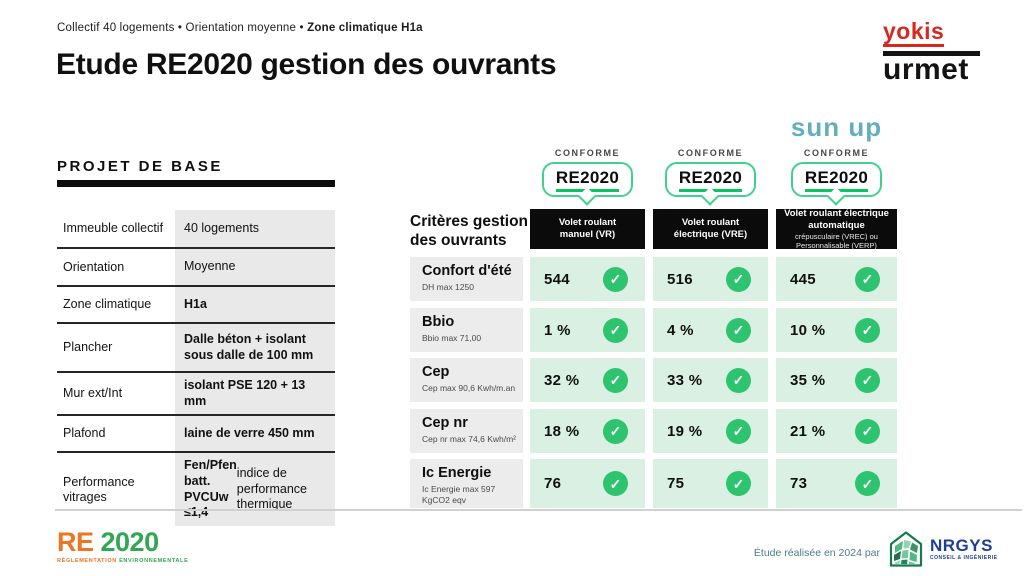  I want to click on value-cell: 4 % ✓, so click(710, 330).